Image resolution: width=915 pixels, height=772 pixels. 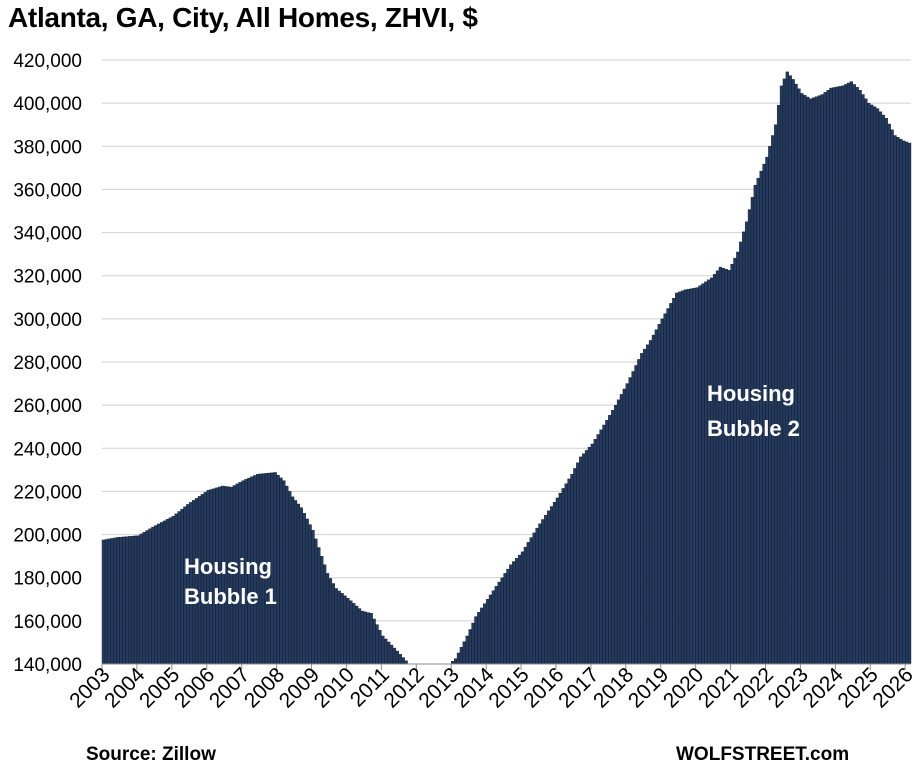 What do you see at coordinates (151, 754) in the screenshot?
I see `source-label: Source: Zillow` at bounding box center [151, 754].